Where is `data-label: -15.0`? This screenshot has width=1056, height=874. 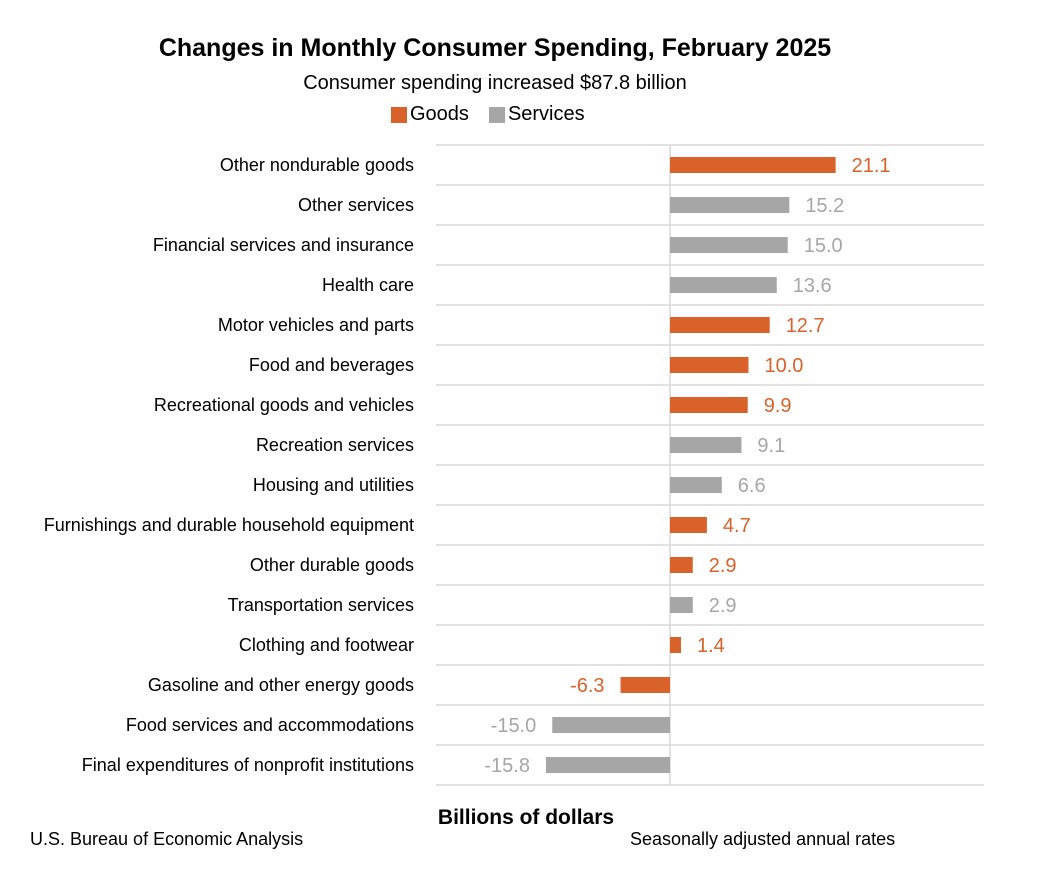
data-label: -15.0 is located at coordinates (514, 726).